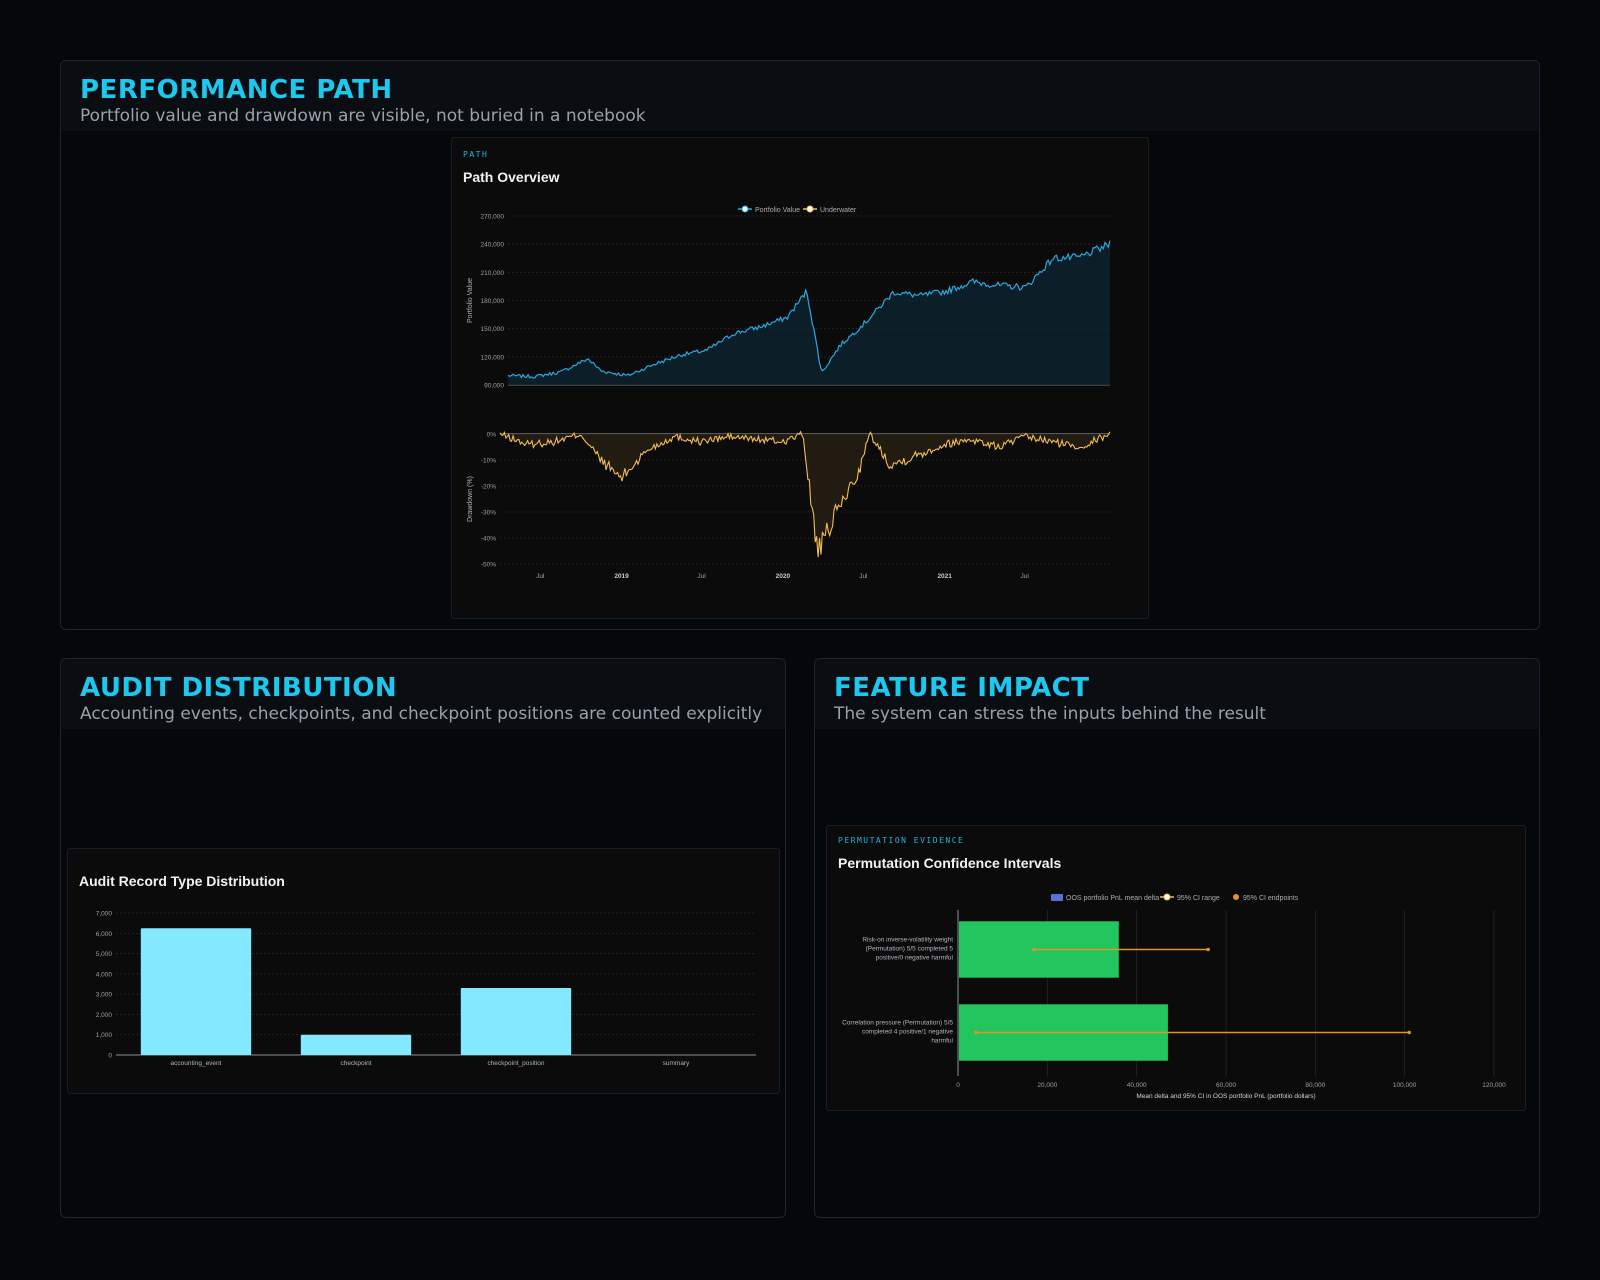  I want to click on path-legend: Portfolio Value Underwater, so click(797, 209).